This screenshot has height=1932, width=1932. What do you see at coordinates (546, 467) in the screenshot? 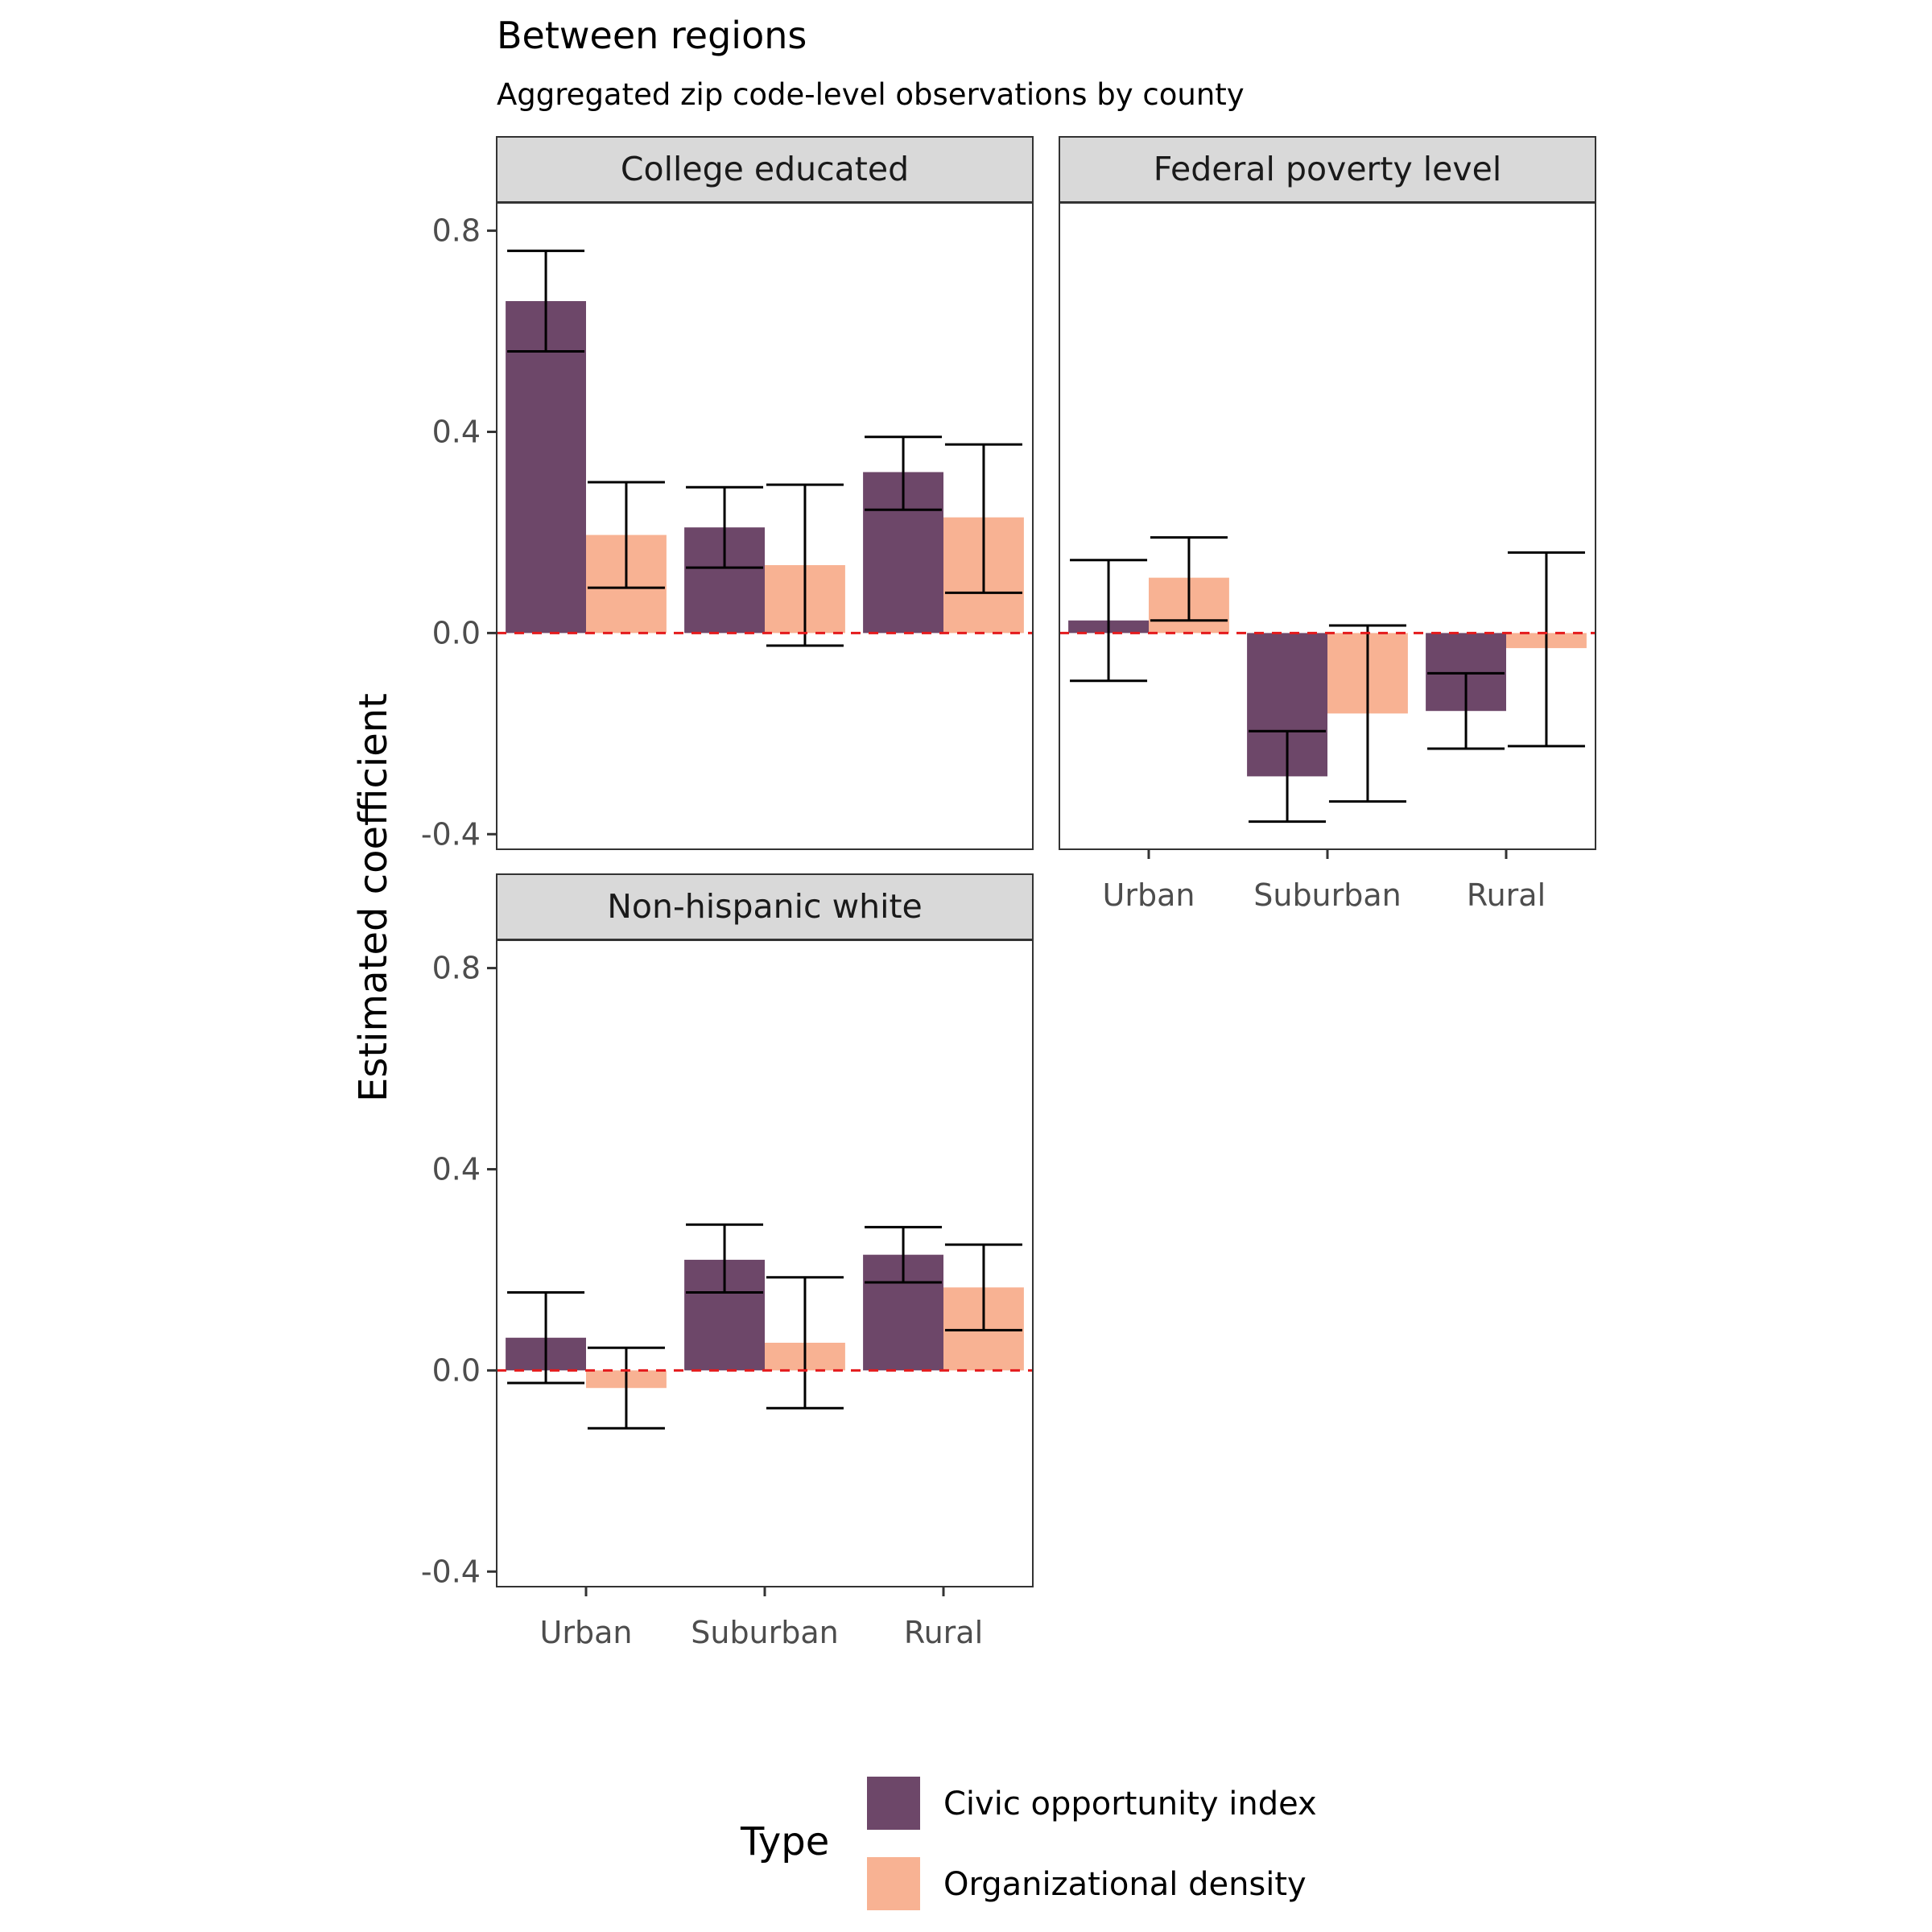
I see `bar-civic-opportunity-index-urban` at bounding box center [546, 467].